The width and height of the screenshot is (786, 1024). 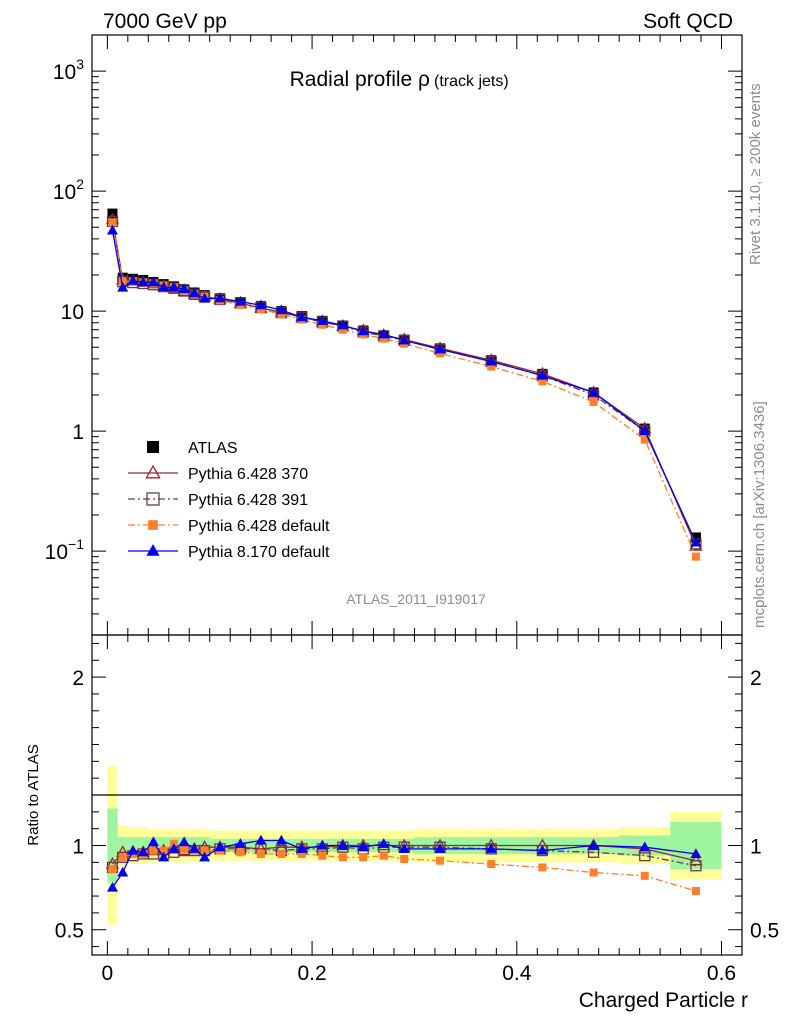 I want to click on legend-entry-py391: Pythia 6.428 391, so click(x=218, y=500).